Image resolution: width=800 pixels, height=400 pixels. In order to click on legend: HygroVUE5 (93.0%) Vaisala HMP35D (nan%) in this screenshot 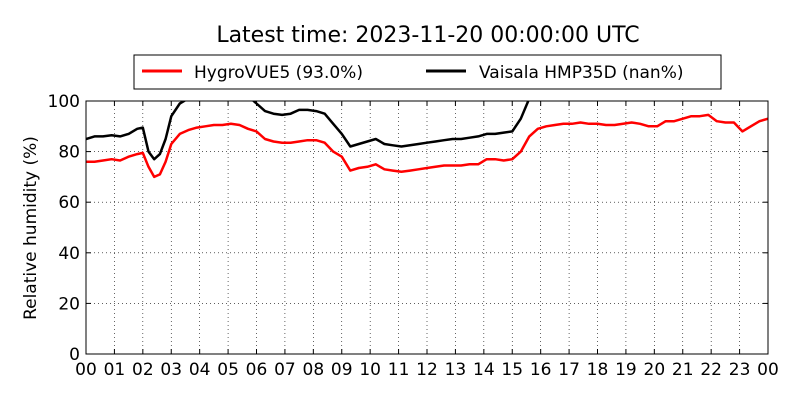, I will do `click(427, 72)`.